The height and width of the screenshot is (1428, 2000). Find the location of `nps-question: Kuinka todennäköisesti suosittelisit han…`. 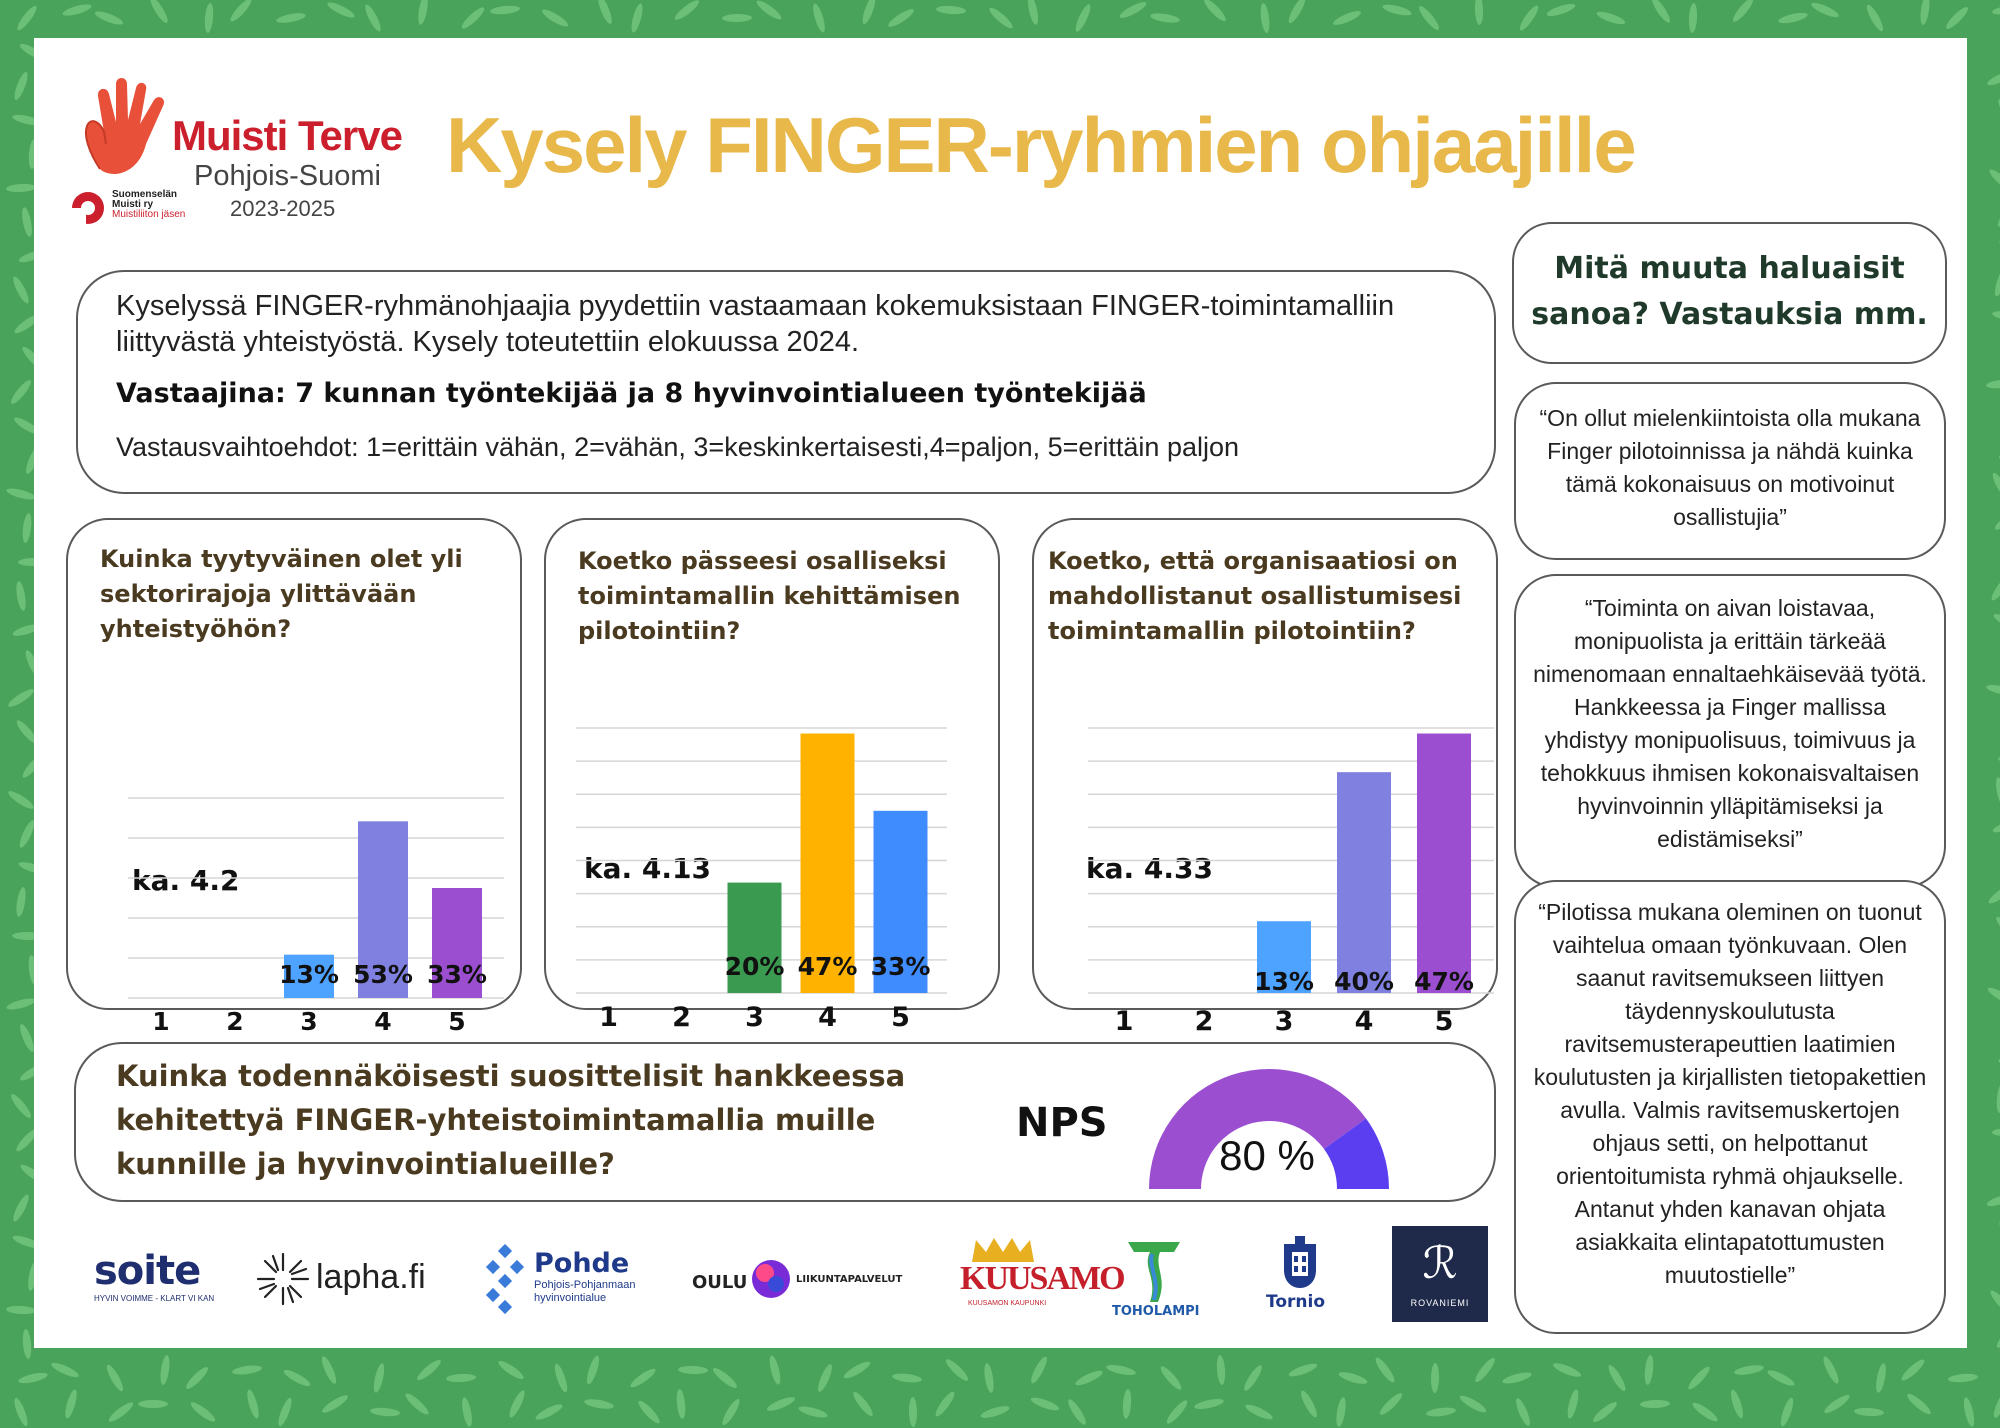

nps-question: Kuinka todennäköisesti suosittelisit han… is located at coordinates (511, 1120).